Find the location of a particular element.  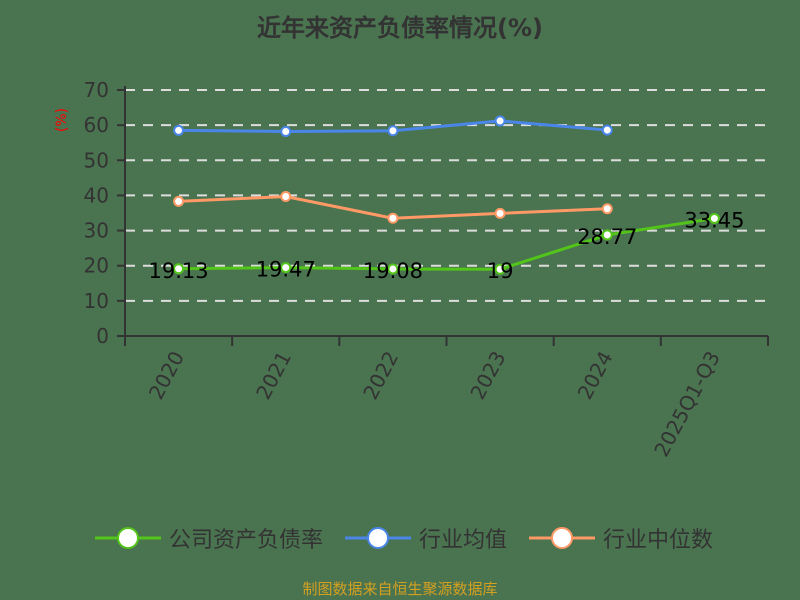

data-label: 19.08 is located at coordinates (393, 271).